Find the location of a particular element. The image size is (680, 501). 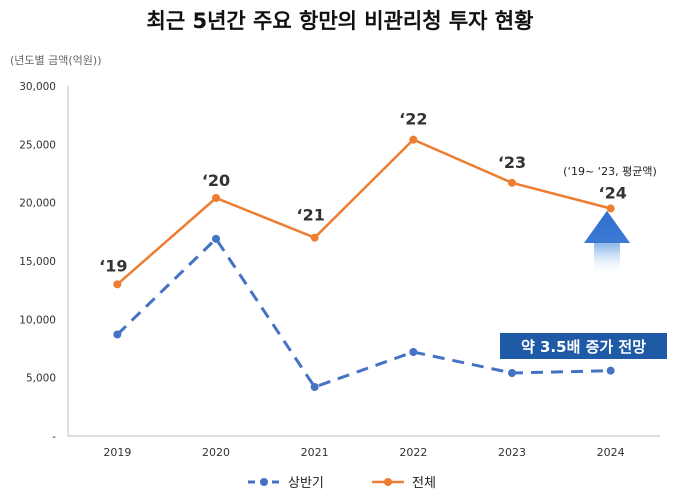

legend-label: 전체 is located at coordinates (424, 483).